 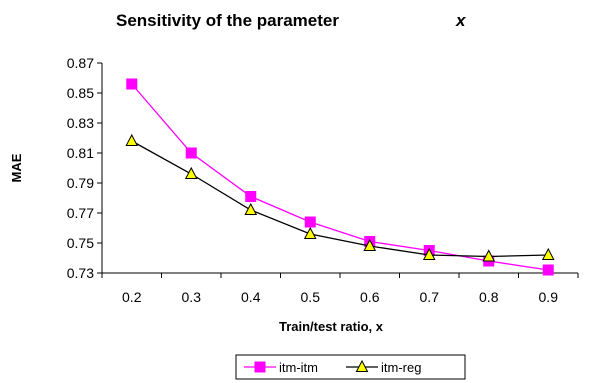 I want to click on y-tick-label: 0.85, so click(x=80, y=93).